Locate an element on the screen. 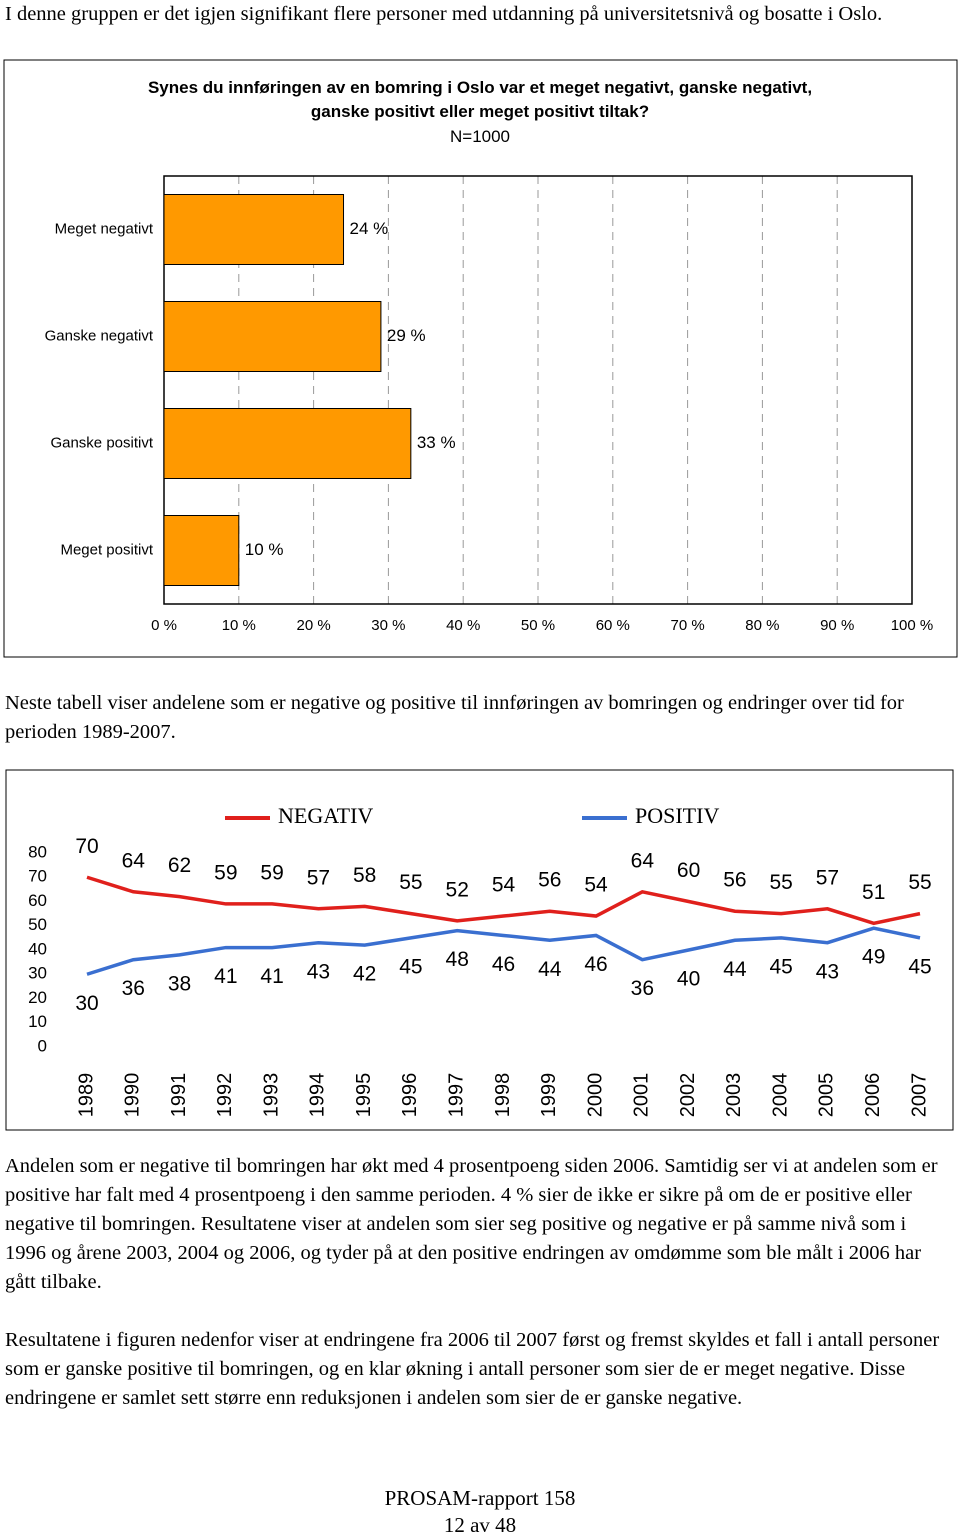 The height and width of the screenshot is (1539, 960). y-tick-label: 70 is located at coordinates (37, 876).